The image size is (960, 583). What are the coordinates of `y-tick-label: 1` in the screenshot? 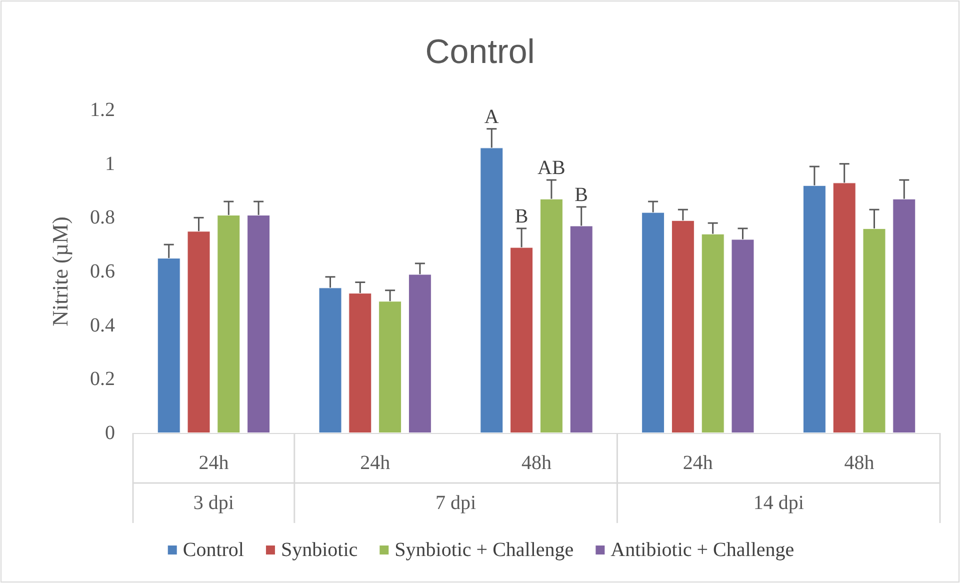 It's located at (110, 163).